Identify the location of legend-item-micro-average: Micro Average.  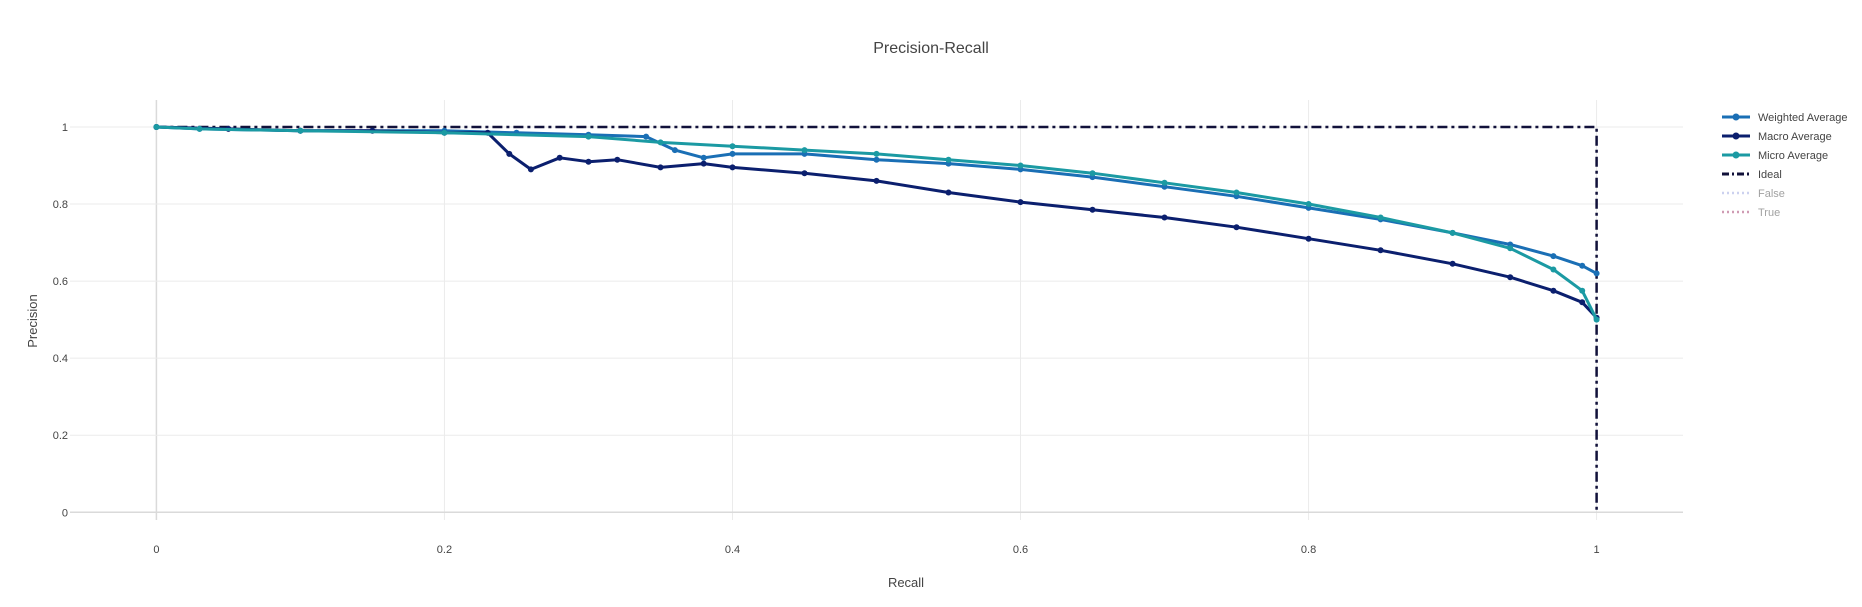
(1775, 156).